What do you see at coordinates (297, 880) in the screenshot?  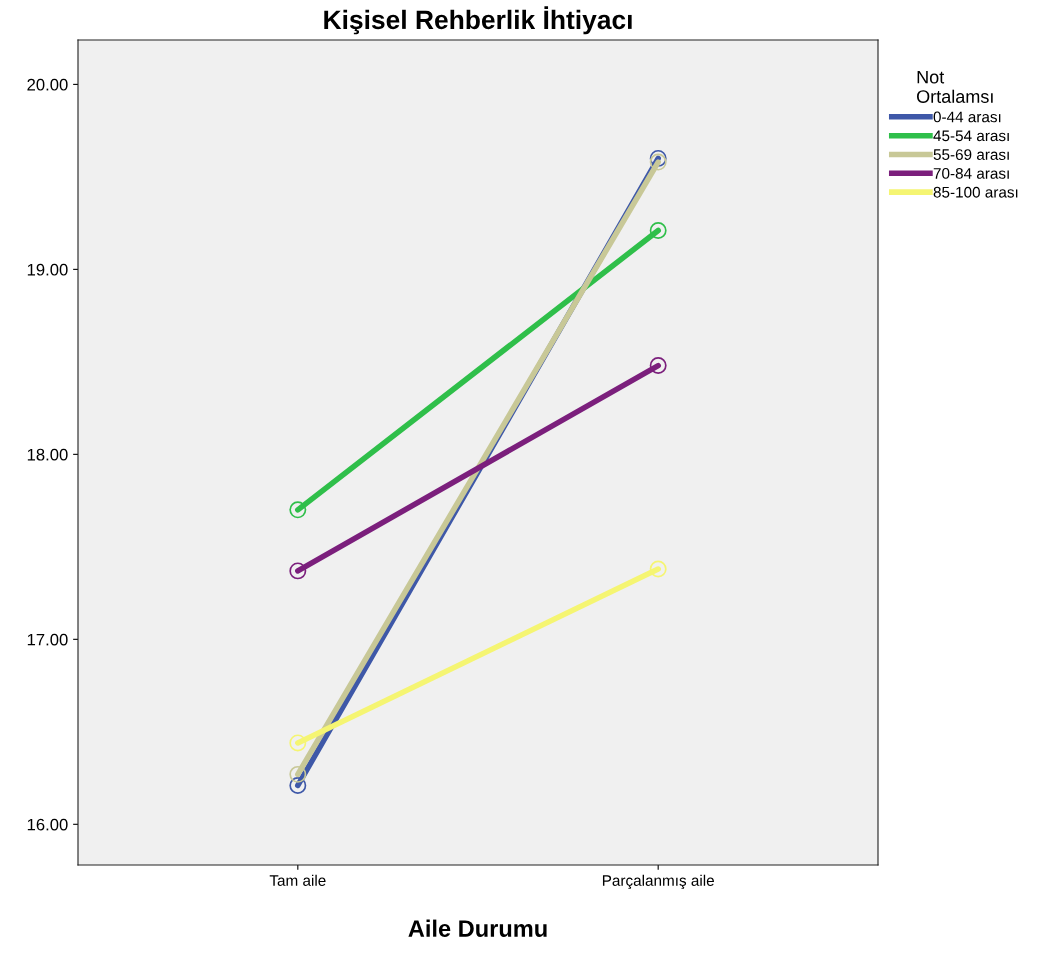 I see `x-tick-label: Tam aile` at bounding box center [297, 880].